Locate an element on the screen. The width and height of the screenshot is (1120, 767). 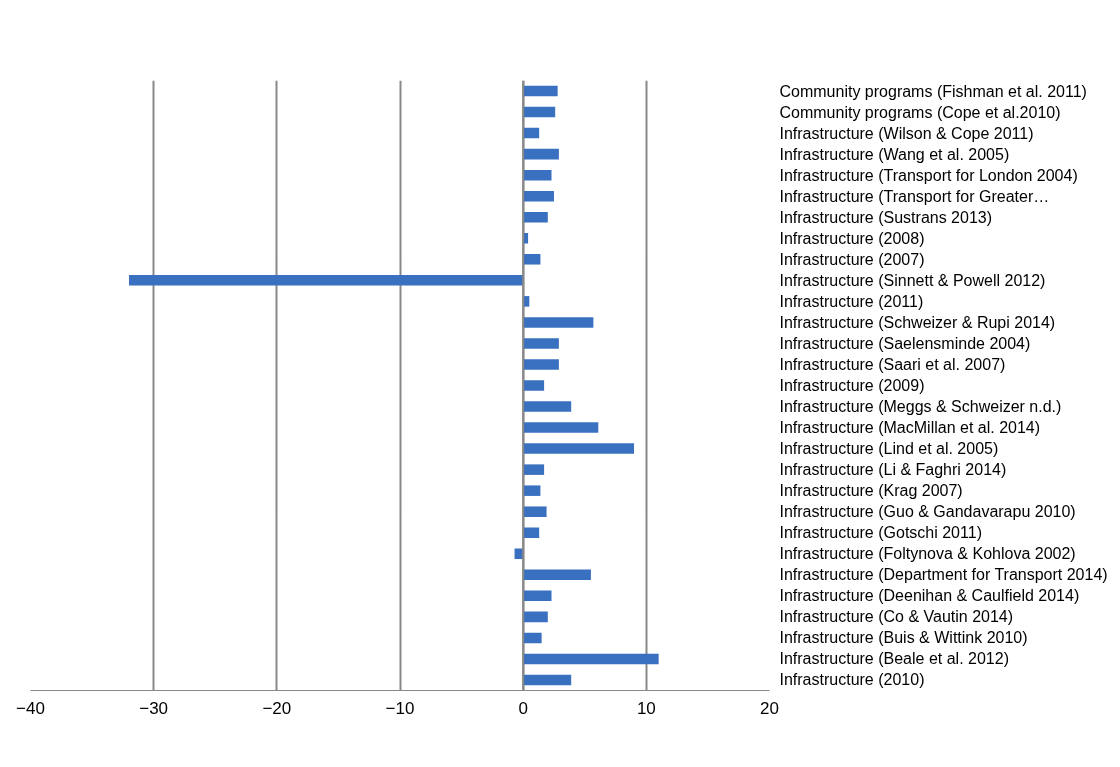
y-tick-label: Infrastructure (Saelensminde 2004) is located at coordinates (905, 343).